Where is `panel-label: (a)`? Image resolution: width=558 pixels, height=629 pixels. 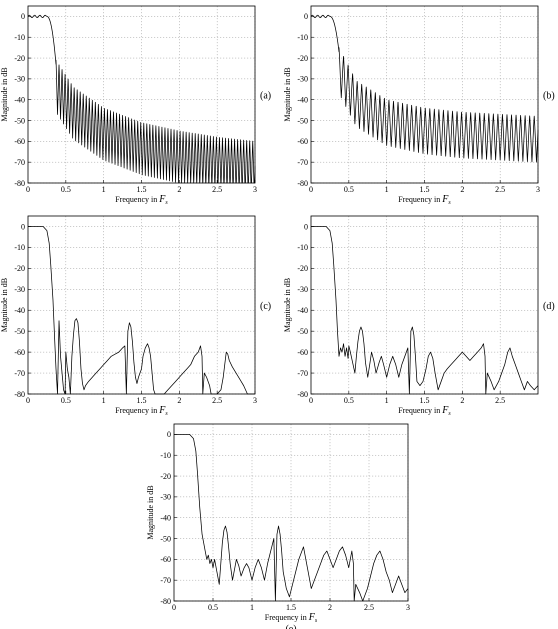 panel-label: (a) is located at coordinates (265, 96).